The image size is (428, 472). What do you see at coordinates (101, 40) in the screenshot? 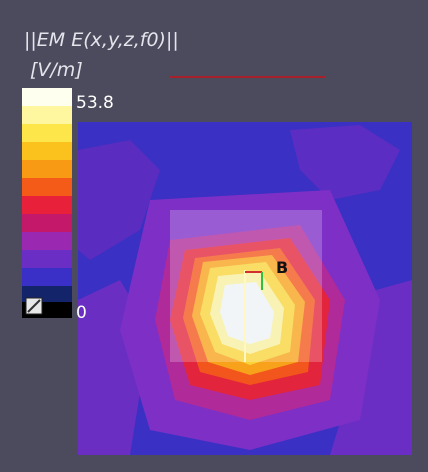
I see `legend-title: ||EM E(x,y,z,f0)||` at bounding box center [101, 40].